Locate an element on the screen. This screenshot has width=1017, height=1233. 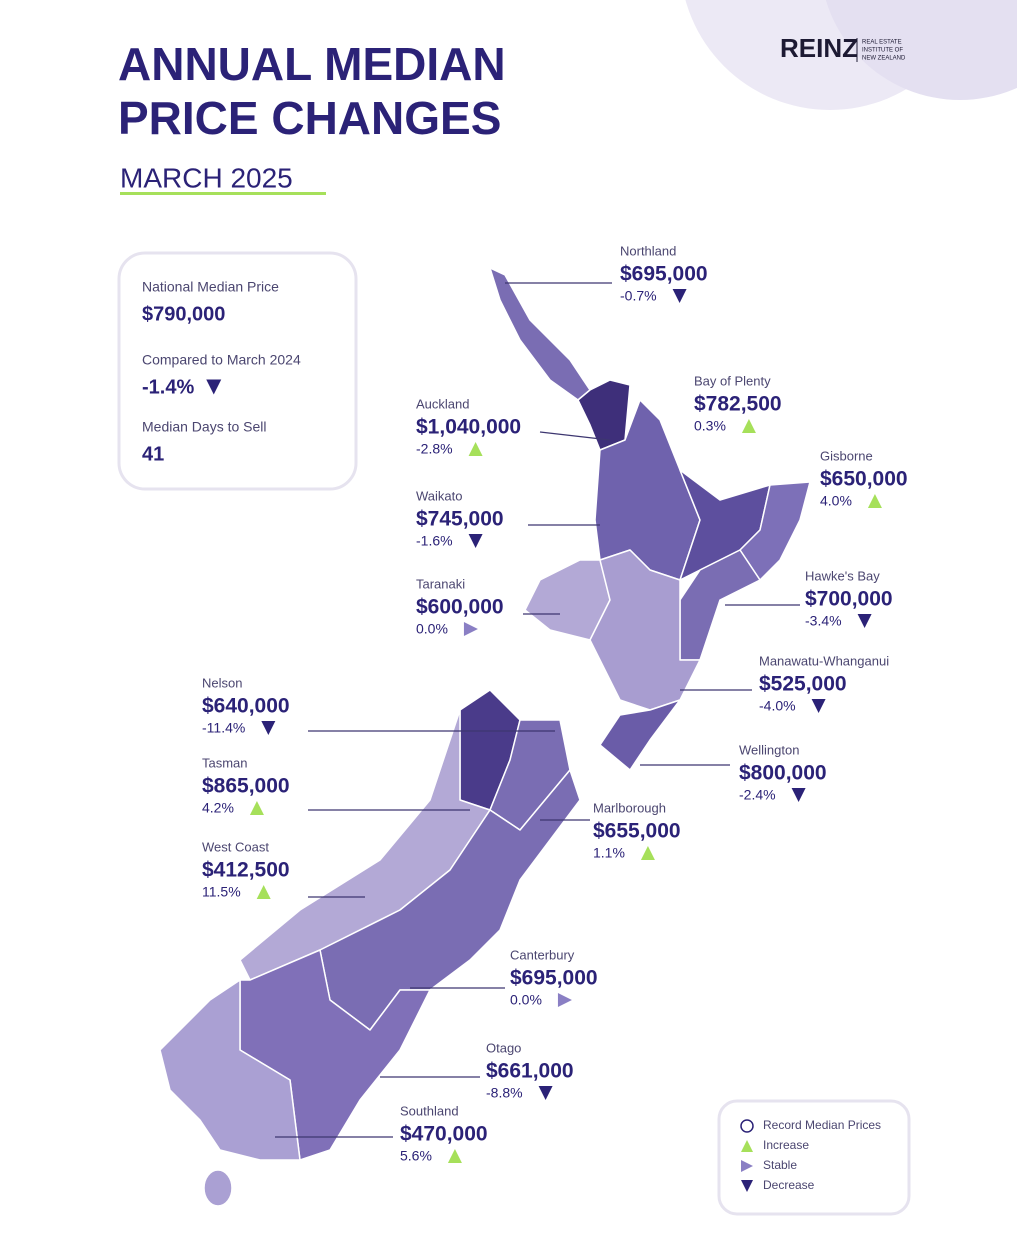
title: ANNUAL MEDIAN is located at coordinates (312, 64).